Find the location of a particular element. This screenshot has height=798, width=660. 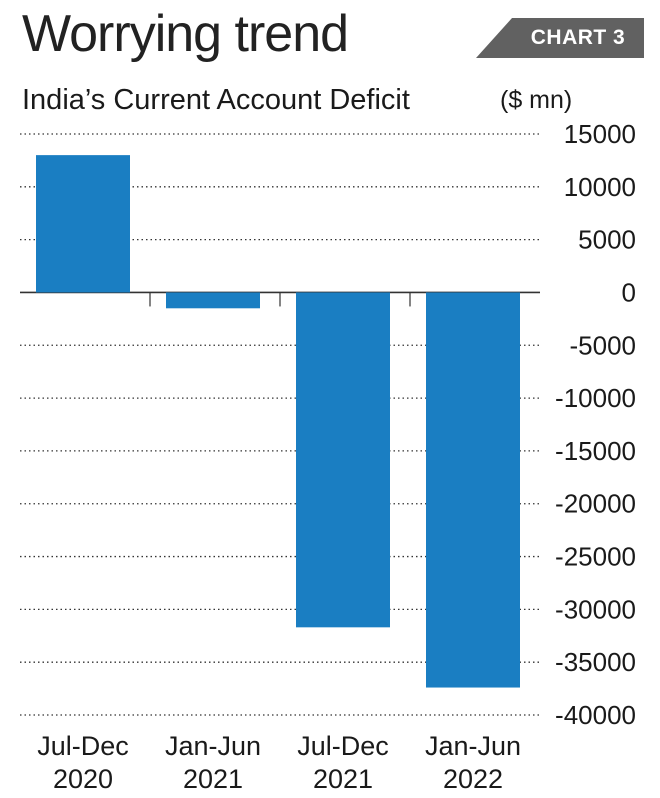

y-tick-label: 10000 is located at coordinates (600, 187).